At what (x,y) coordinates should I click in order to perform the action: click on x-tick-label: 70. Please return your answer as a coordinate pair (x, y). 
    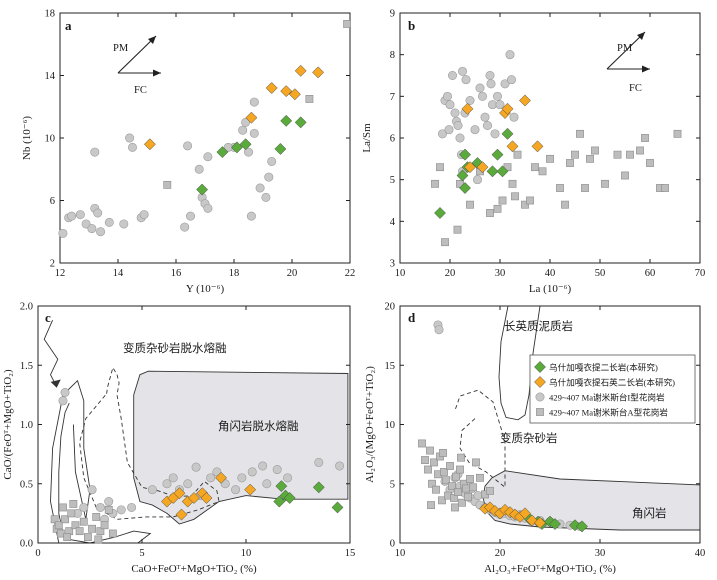
    Looking at the image, I should click on (700, 273).